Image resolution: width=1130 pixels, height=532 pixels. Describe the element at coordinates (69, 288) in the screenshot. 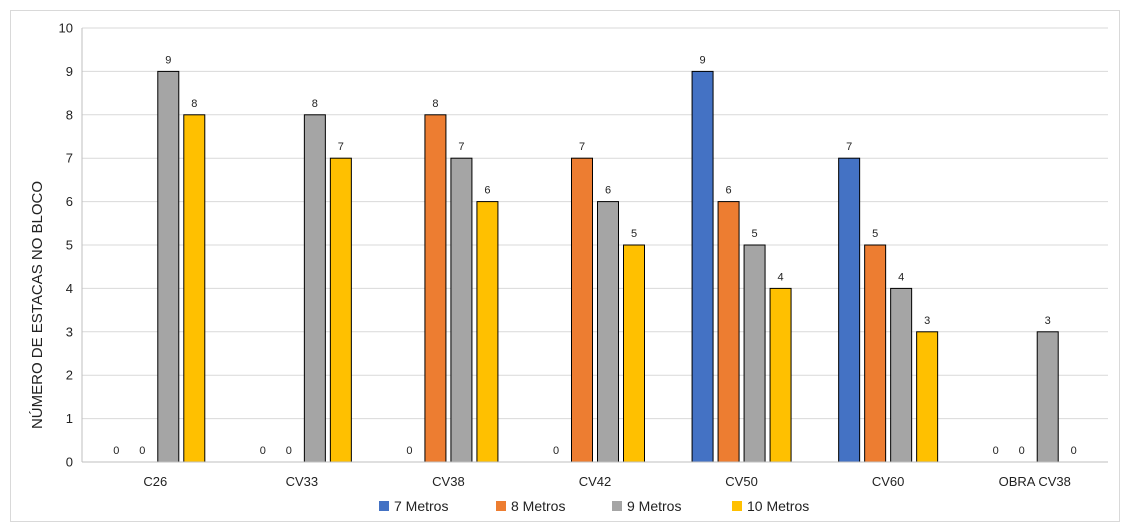

I see `y-tick-label: 4` at that location.